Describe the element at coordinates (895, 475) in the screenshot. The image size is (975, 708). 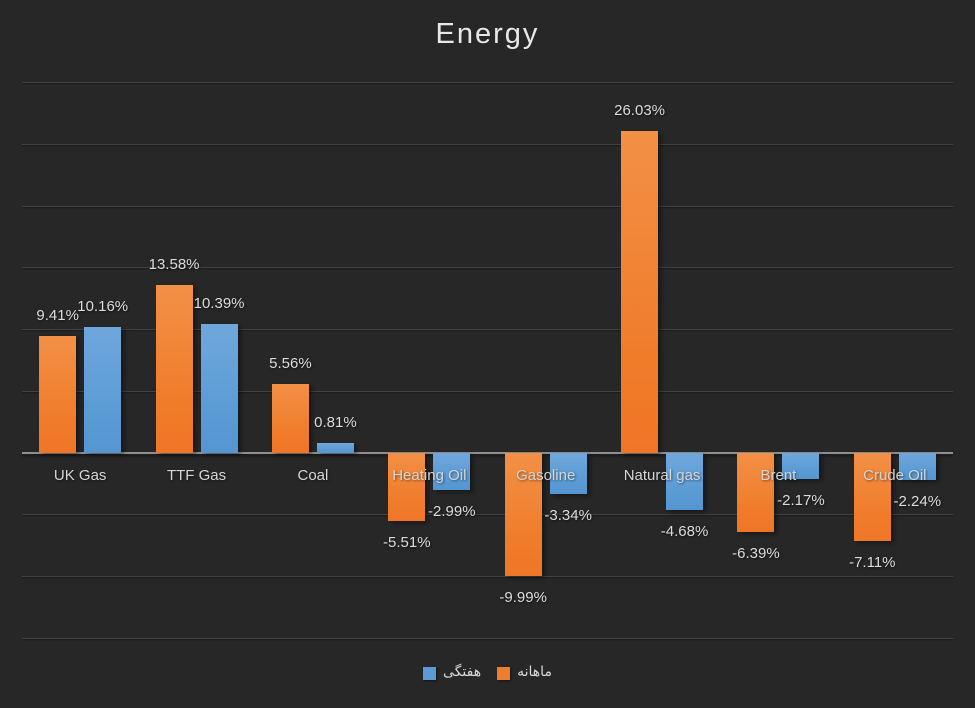
I see `category-label-crude-oil: Crude Oil` at that location.